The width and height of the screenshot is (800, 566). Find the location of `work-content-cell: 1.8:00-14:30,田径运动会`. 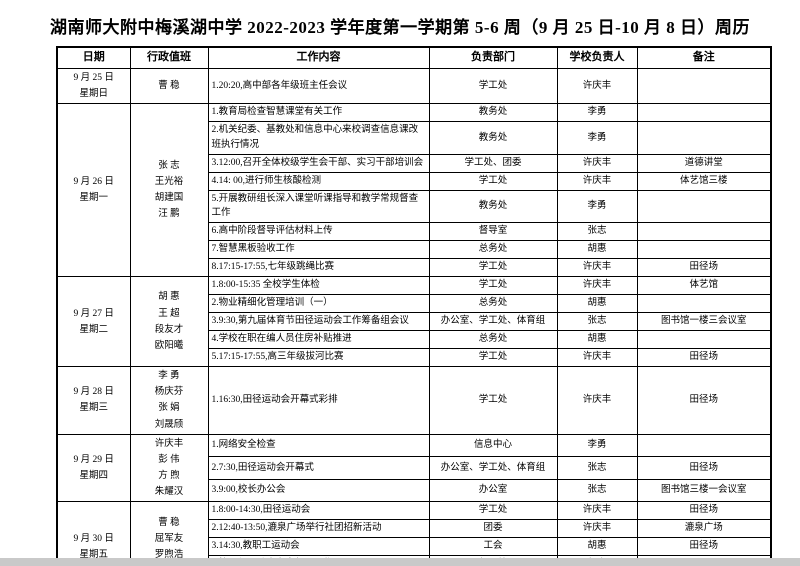

work-content-cell: 1.8:00-14:30,田径运动会 is located at coordinates (318, 511).